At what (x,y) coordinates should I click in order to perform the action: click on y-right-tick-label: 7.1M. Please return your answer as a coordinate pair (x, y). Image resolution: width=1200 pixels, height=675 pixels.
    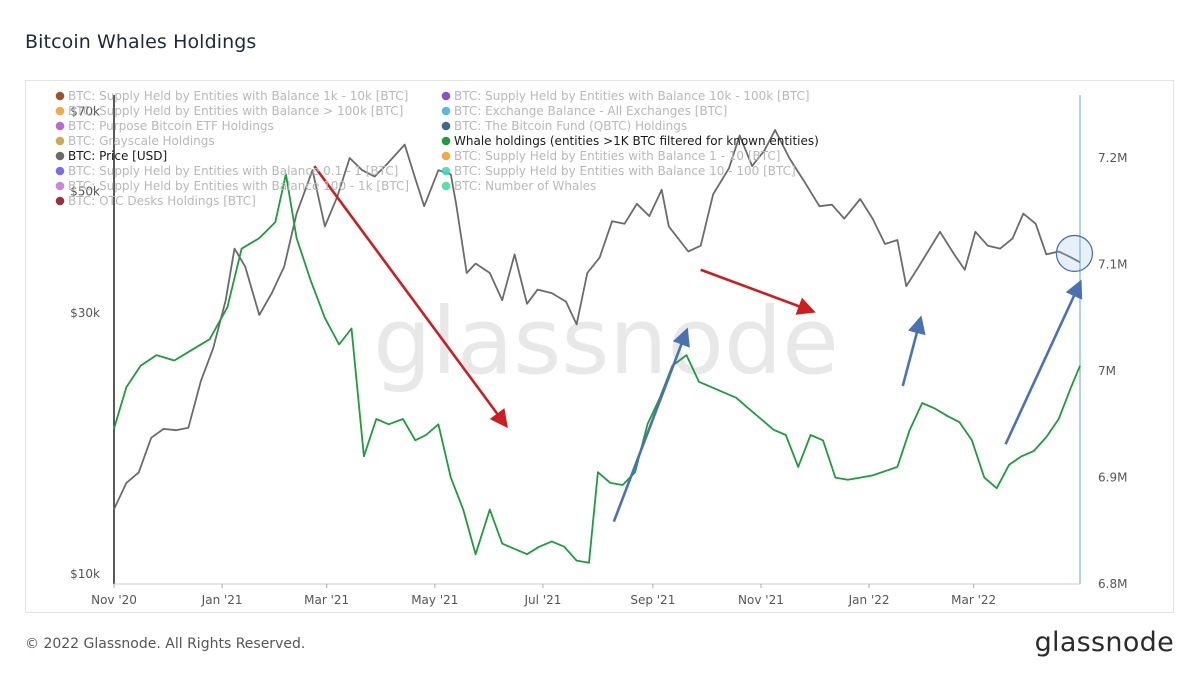
    Looking at the image, I should click on (1112, 265).